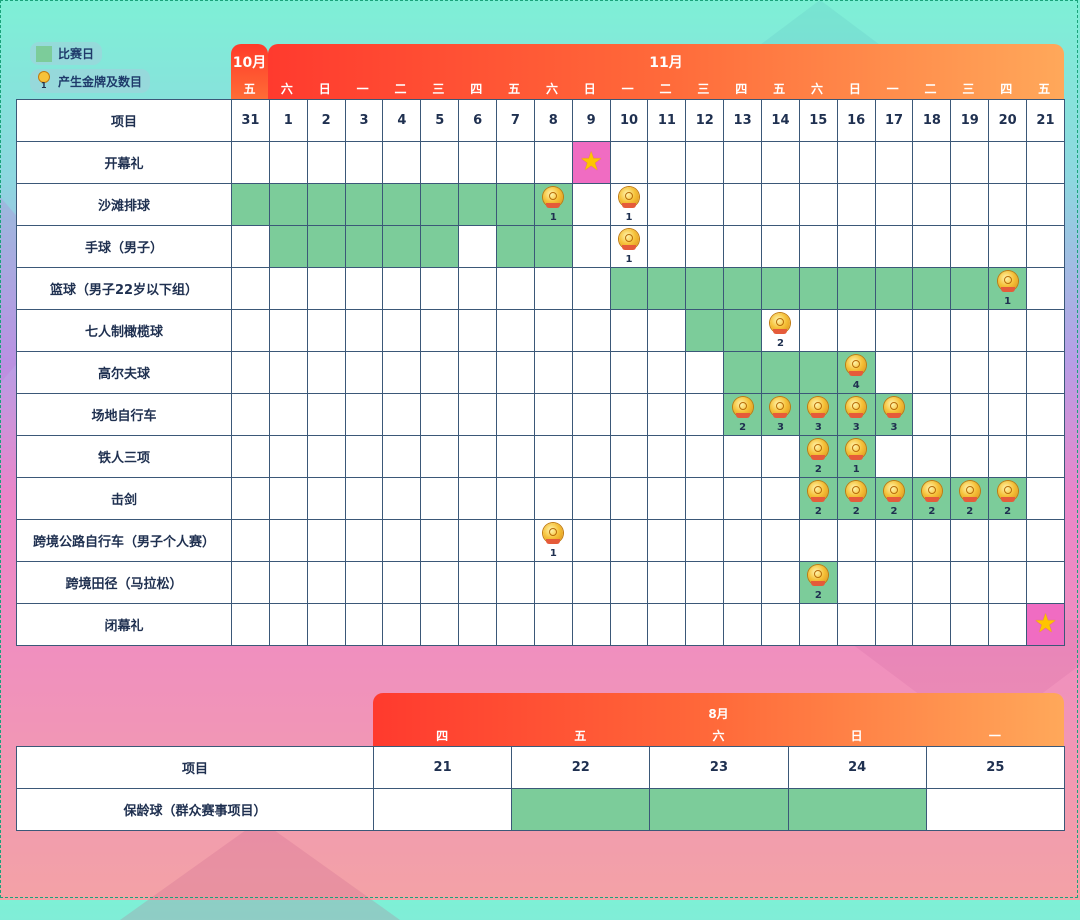 The height and width of the screenshot is (920, 1080). What do you see at coordinates (540, 288) in the screenshot?
I see `table-row: 篮球（男子22岁以下组） 1` at bounding box center [540, 288].